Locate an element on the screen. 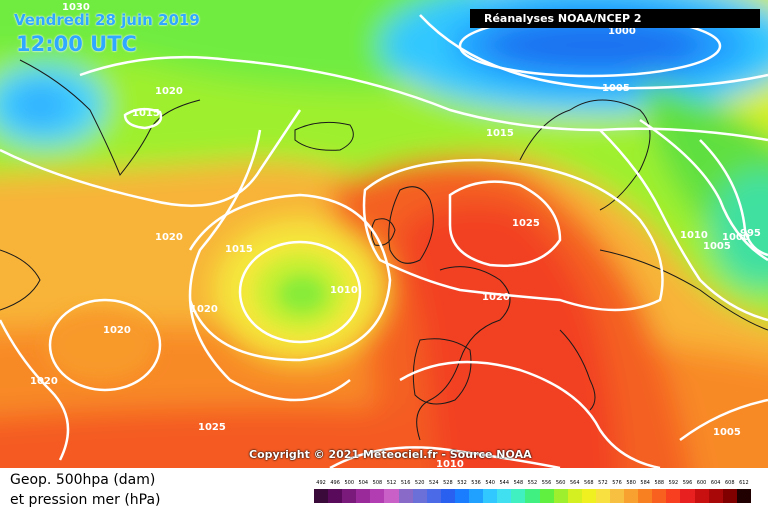 The image size is (768, 512). italy-coast is located at coordinates (577, 370).